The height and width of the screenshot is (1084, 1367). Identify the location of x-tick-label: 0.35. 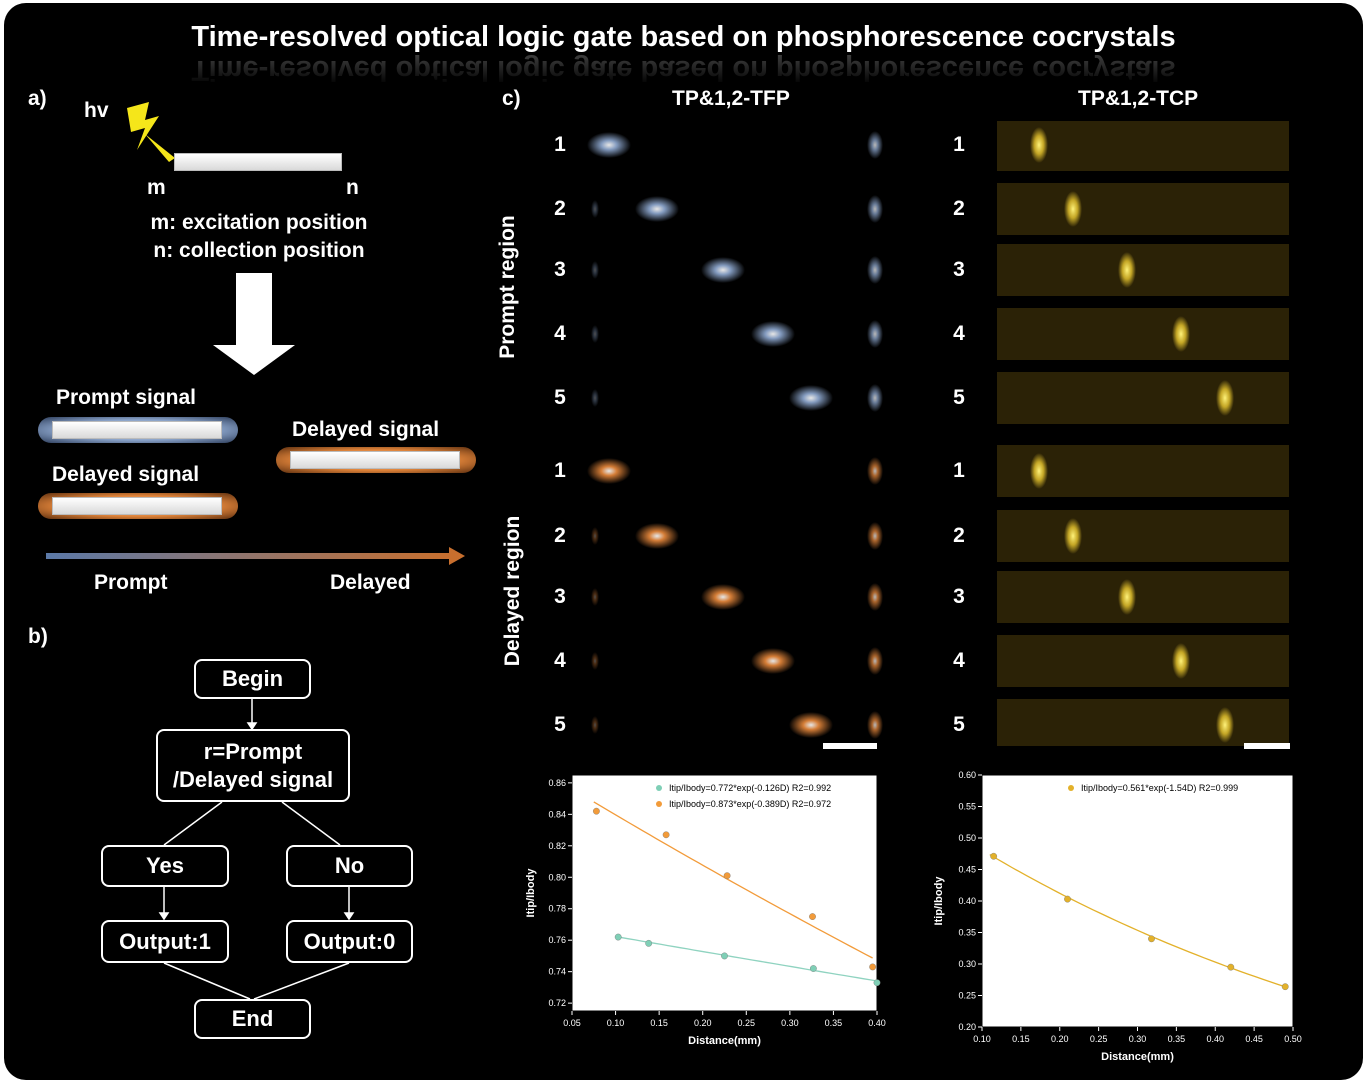
(834, 1023).